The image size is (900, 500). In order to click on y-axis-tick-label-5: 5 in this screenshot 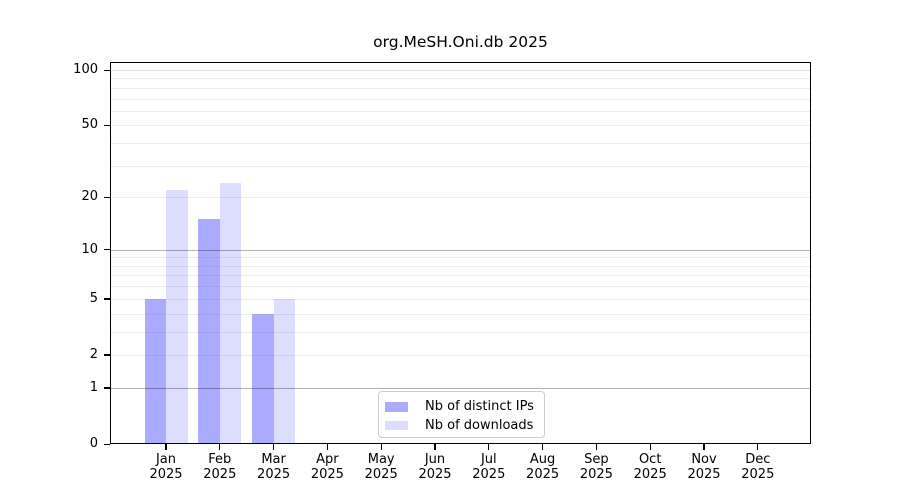, I will do `click(93, 298)`.